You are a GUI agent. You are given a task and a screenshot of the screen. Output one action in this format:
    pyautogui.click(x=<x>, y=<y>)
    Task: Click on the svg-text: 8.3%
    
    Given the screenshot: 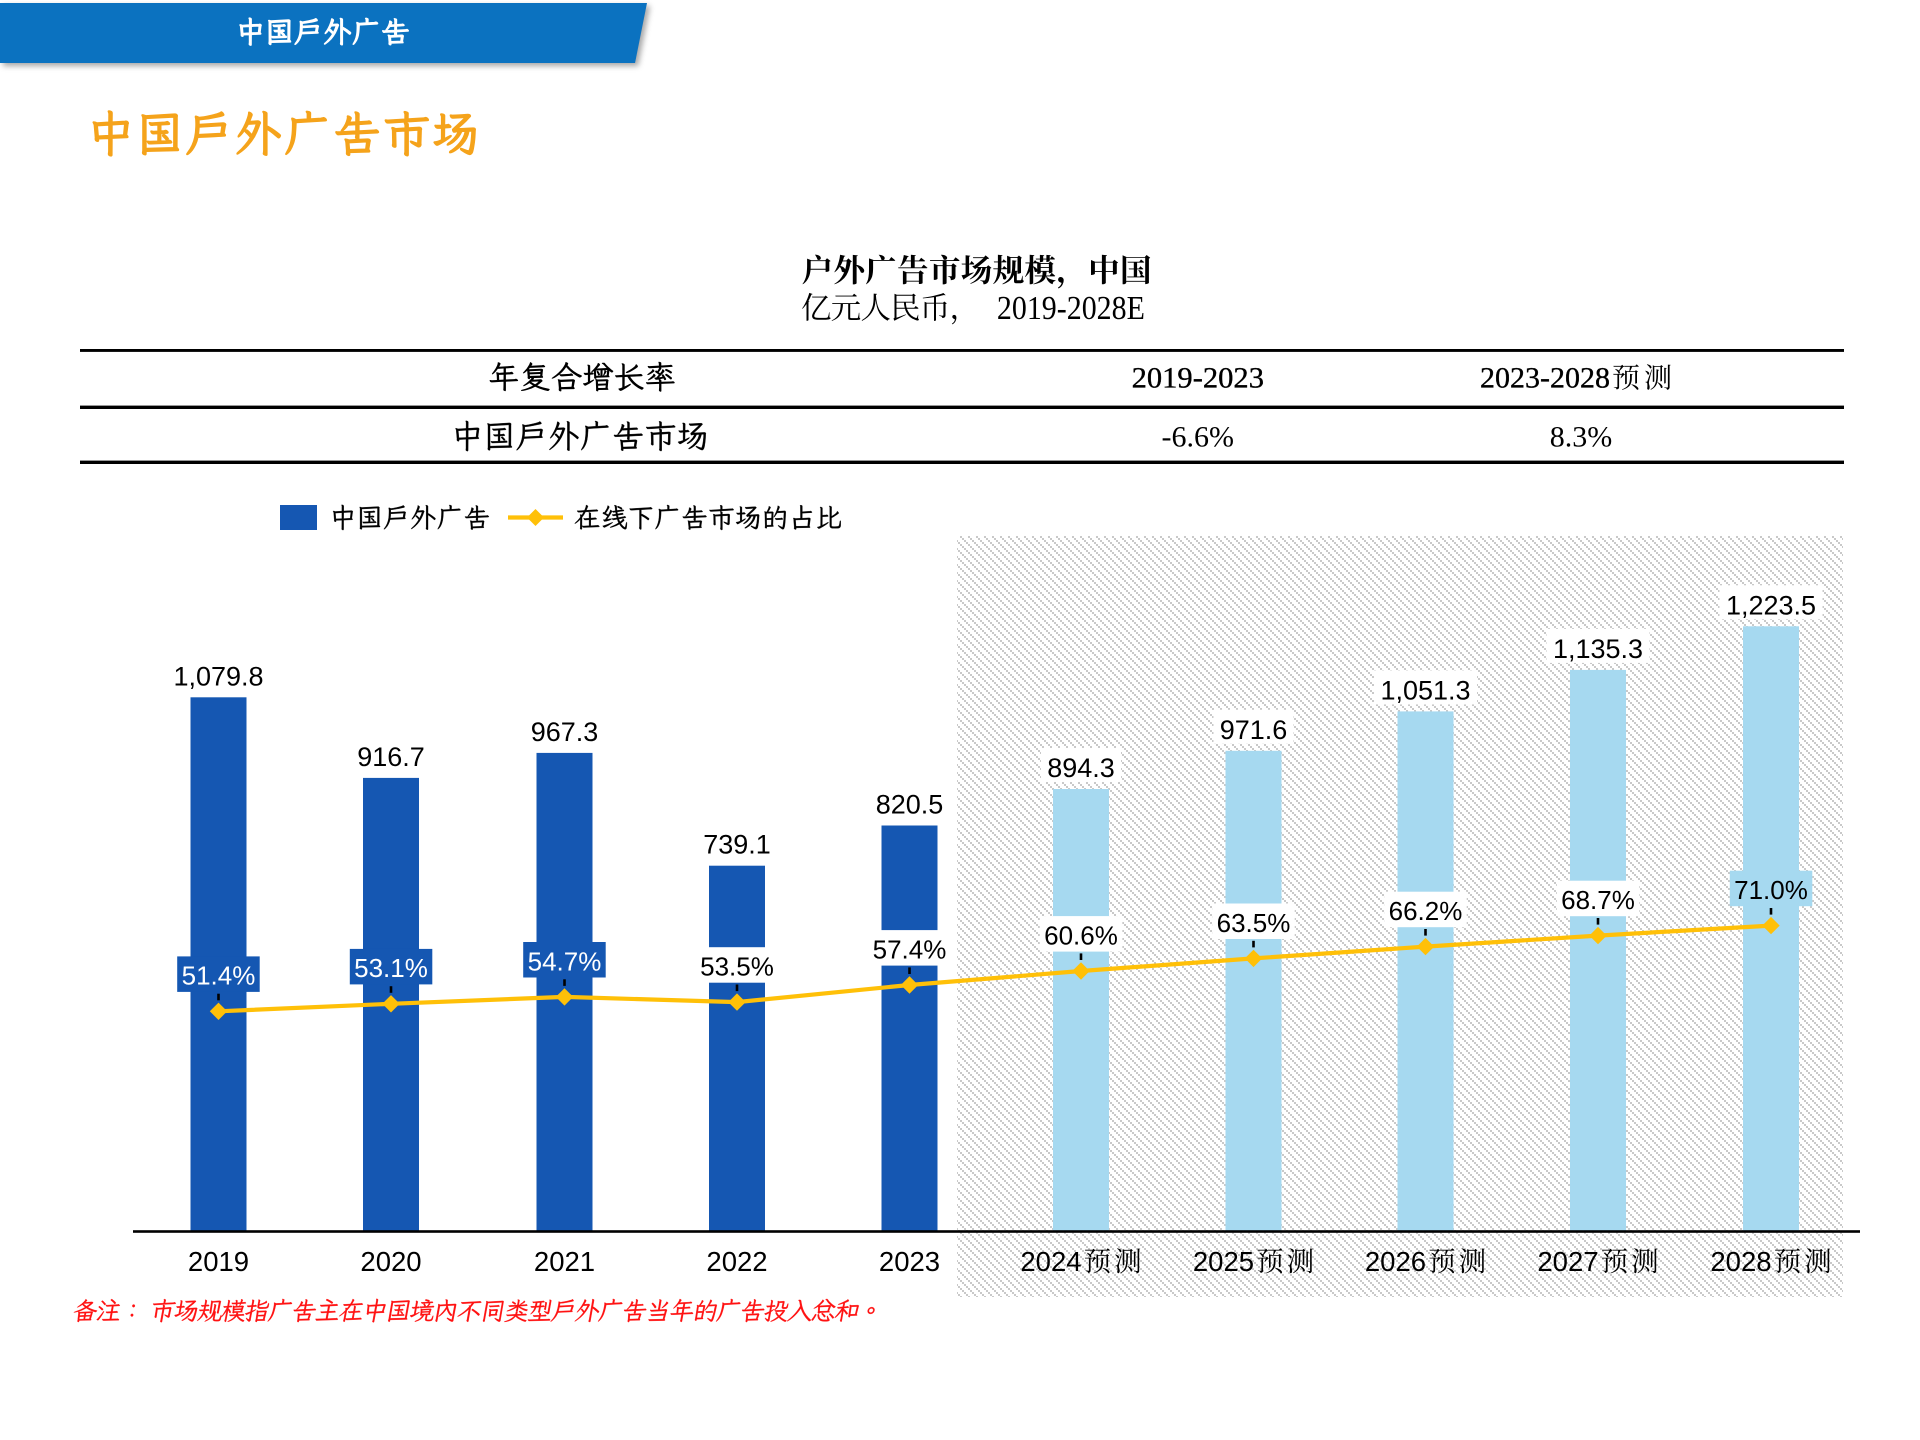 What is the action you would take?
    pyautogui.click(x=1581, y=437)
    